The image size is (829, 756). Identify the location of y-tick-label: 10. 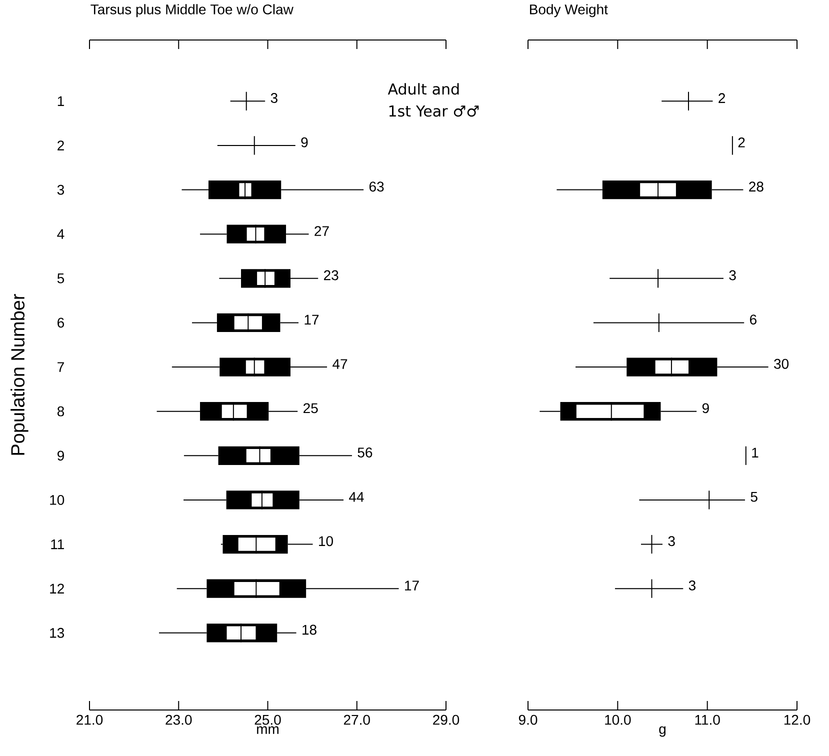
(57, 500).